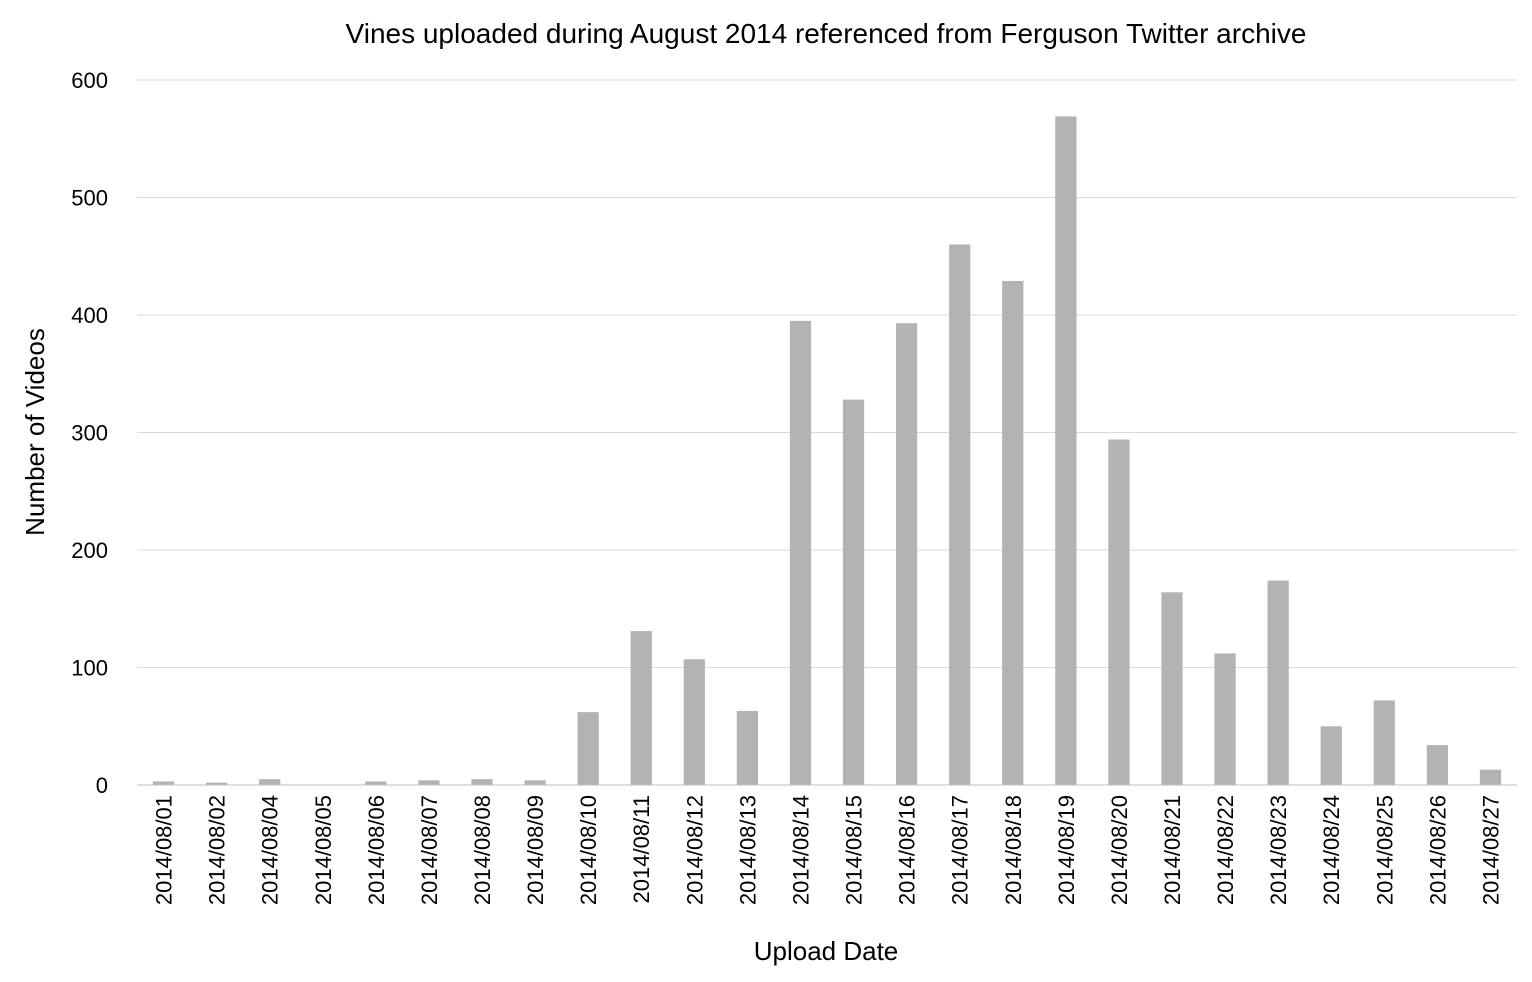  I want to click on x-tick-label: 2014/08/24, so click(1331, 850).